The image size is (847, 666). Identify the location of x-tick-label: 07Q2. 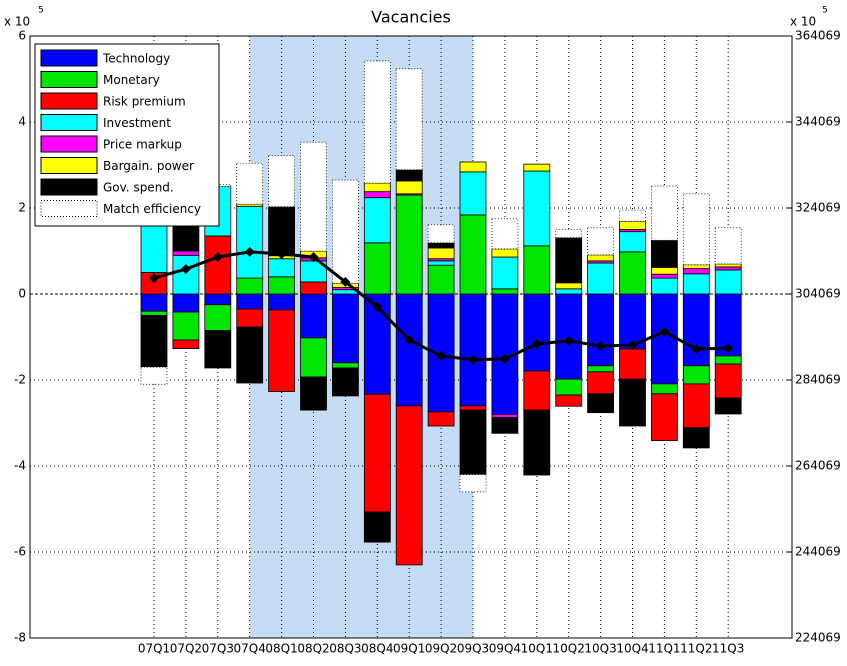
(186, 649).